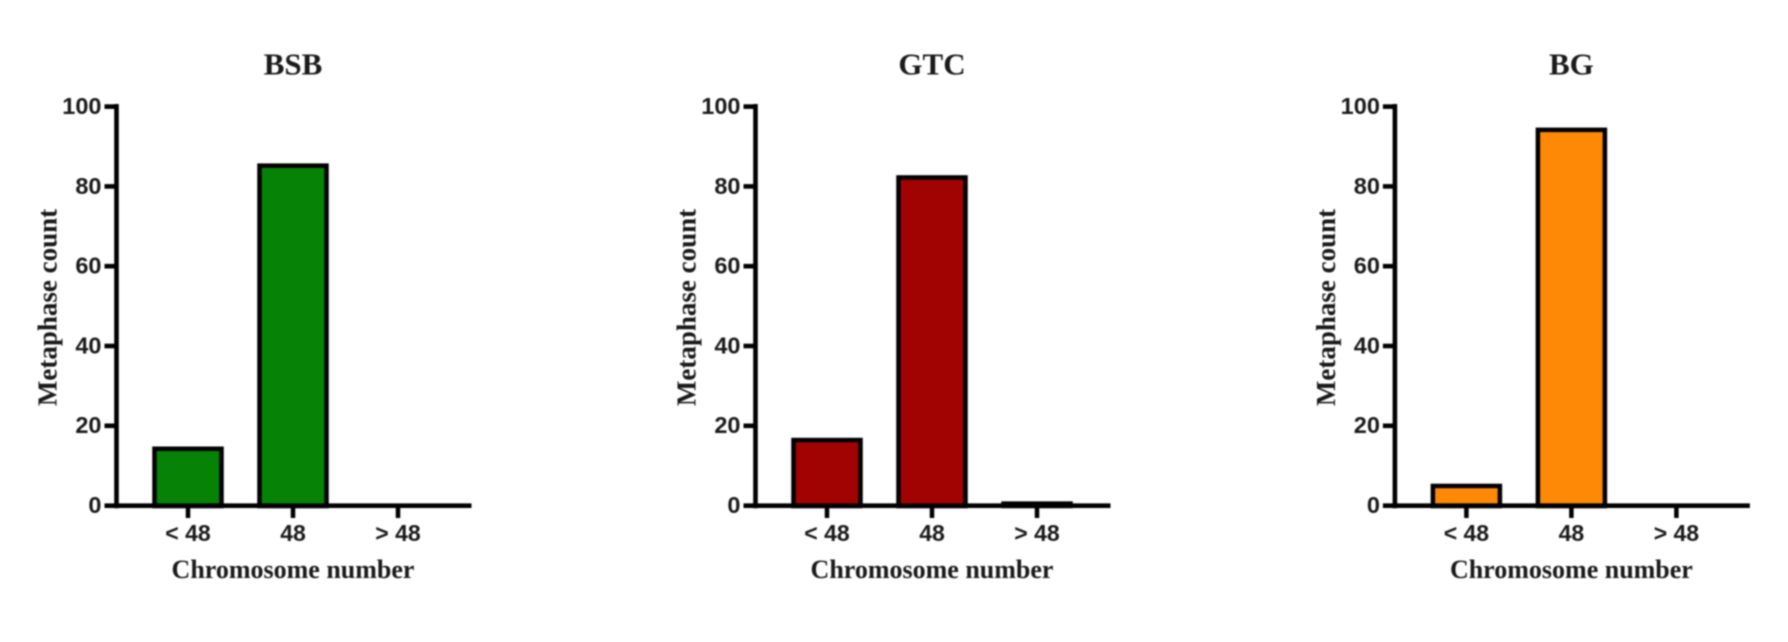 The image size is (1788, 642). I want to click on svg-text: BSB, so click(293, 64).